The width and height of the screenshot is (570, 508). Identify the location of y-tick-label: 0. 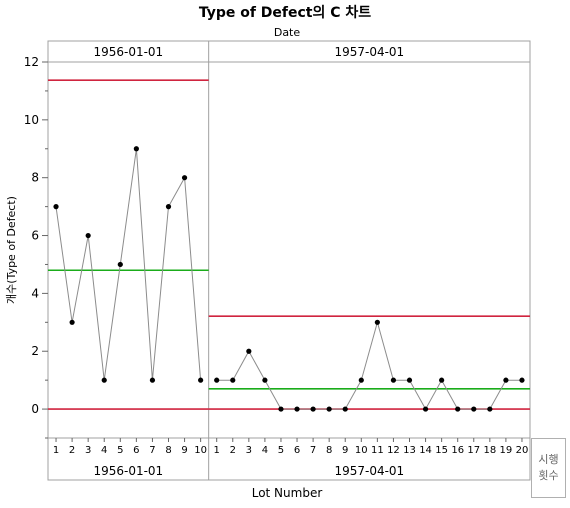
(35, 409).